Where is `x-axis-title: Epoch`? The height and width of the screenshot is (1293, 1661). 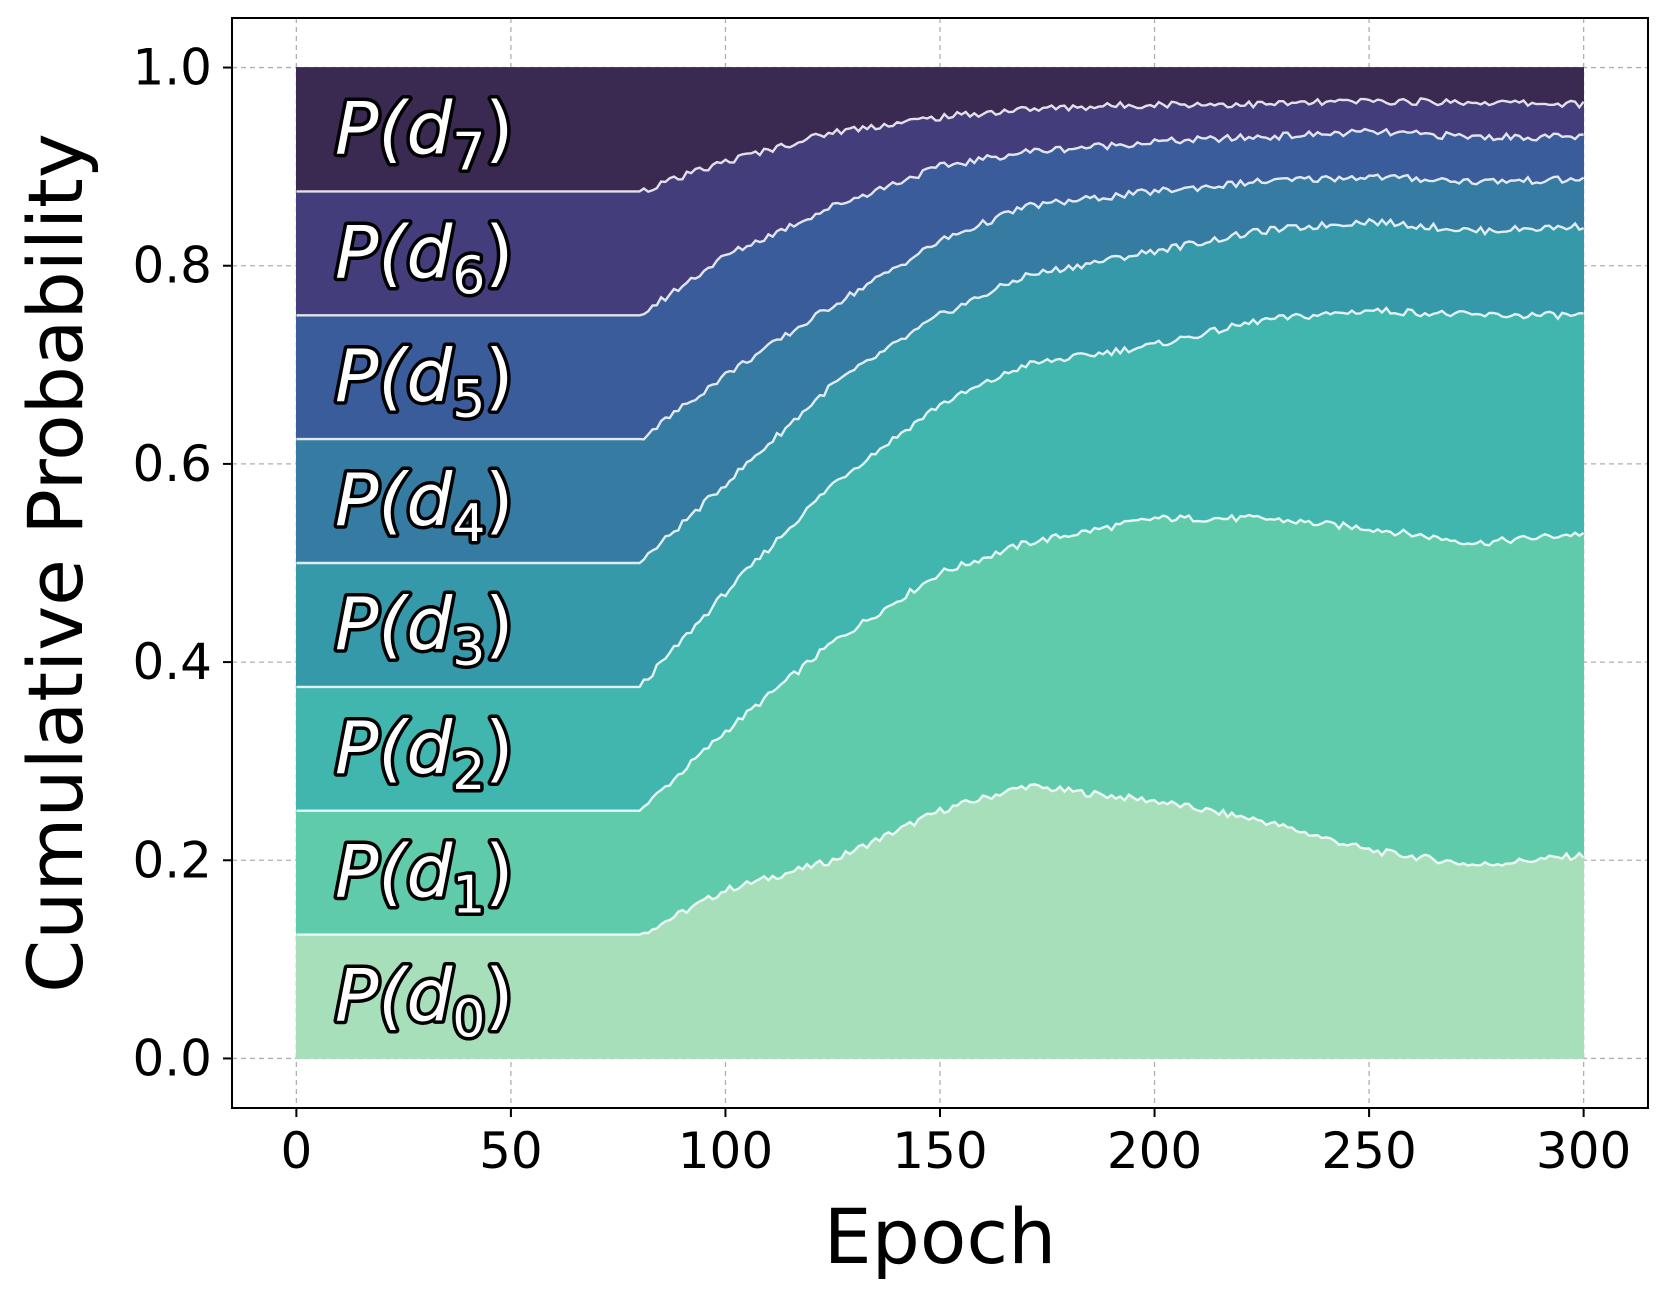
x-axis-title: Epoch is located at coordinates (940, 1236).